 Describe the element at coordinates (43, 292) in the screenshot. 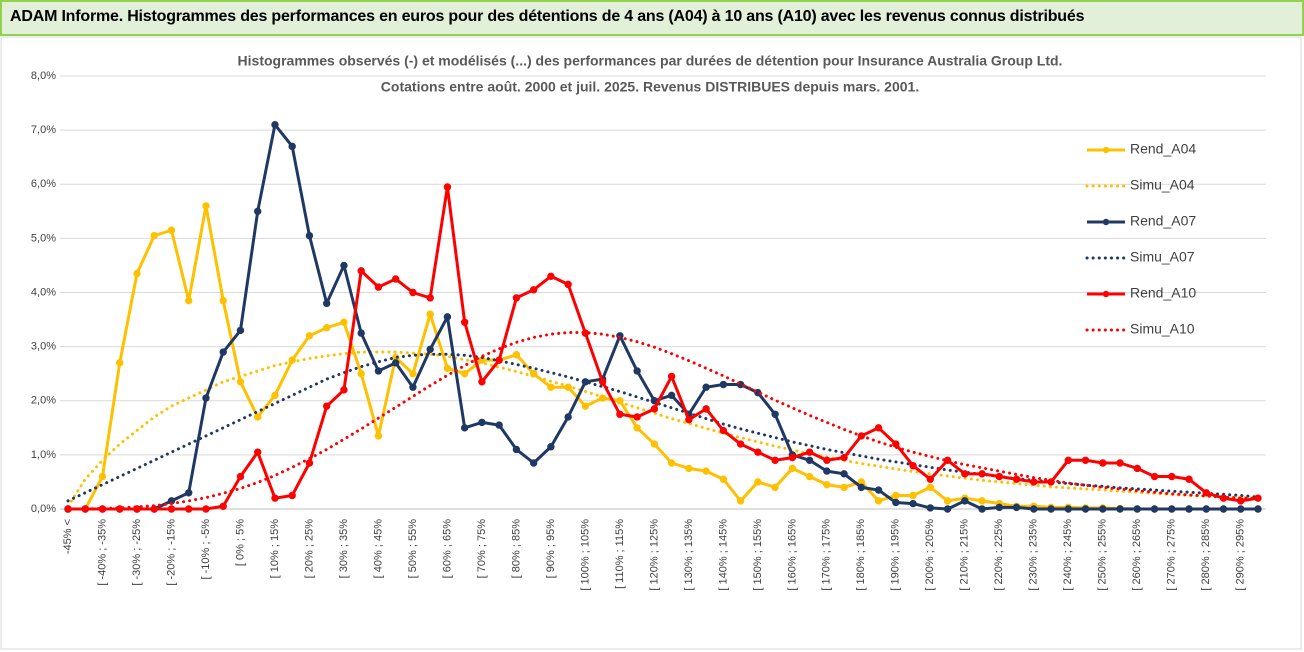

I see `y-tick-label: 4,0%` at that location.